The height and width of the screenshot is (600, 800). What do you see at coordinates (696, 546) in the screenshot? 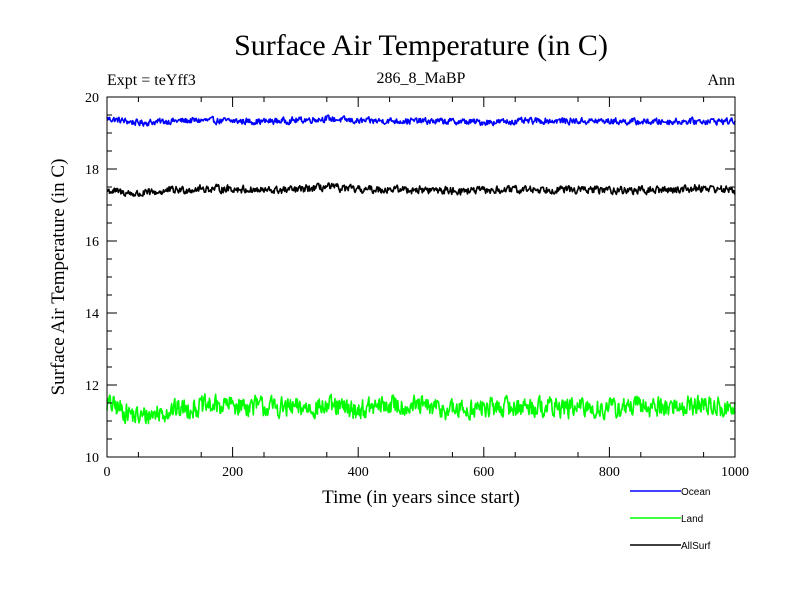
I see `legend-label-allsurf: AllSurf` at bounding box center [696, 546].